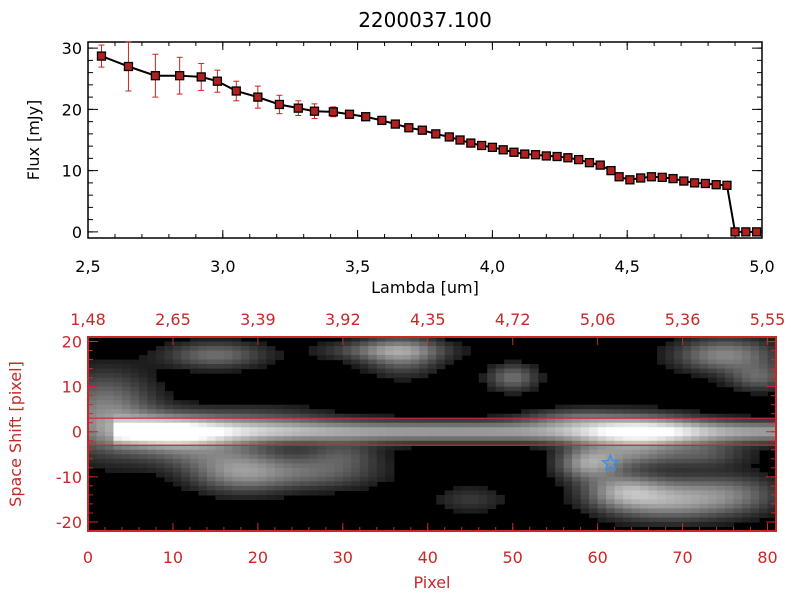 The height and width of the screenshot is (600, 800). What do you see at coordinates (598, 319) in the screenshot?
I see `image-top-tick-label: 5,06` at bounding box center [598, 319].